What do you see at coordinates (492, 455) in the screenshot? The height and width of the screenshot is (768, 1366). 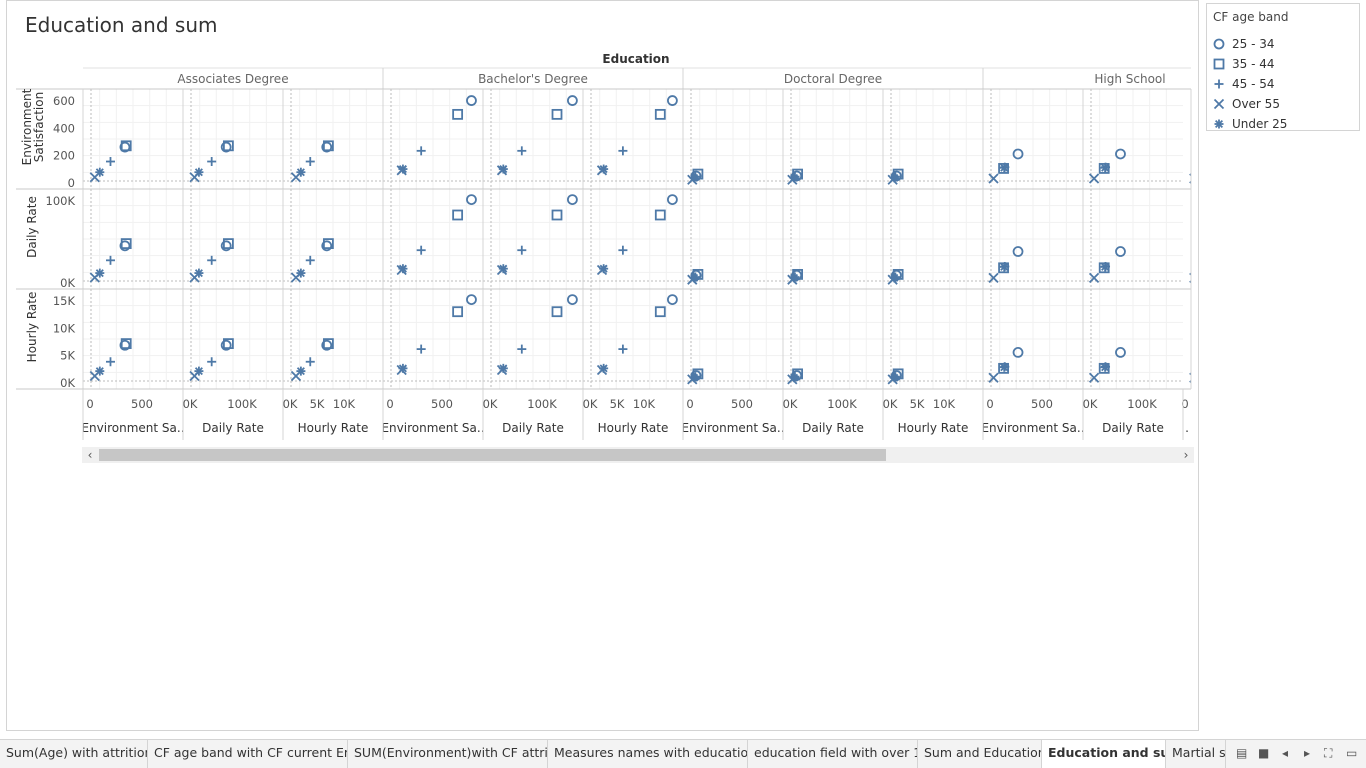 I see `scroll-thumb` at bounding box center [492, 455].